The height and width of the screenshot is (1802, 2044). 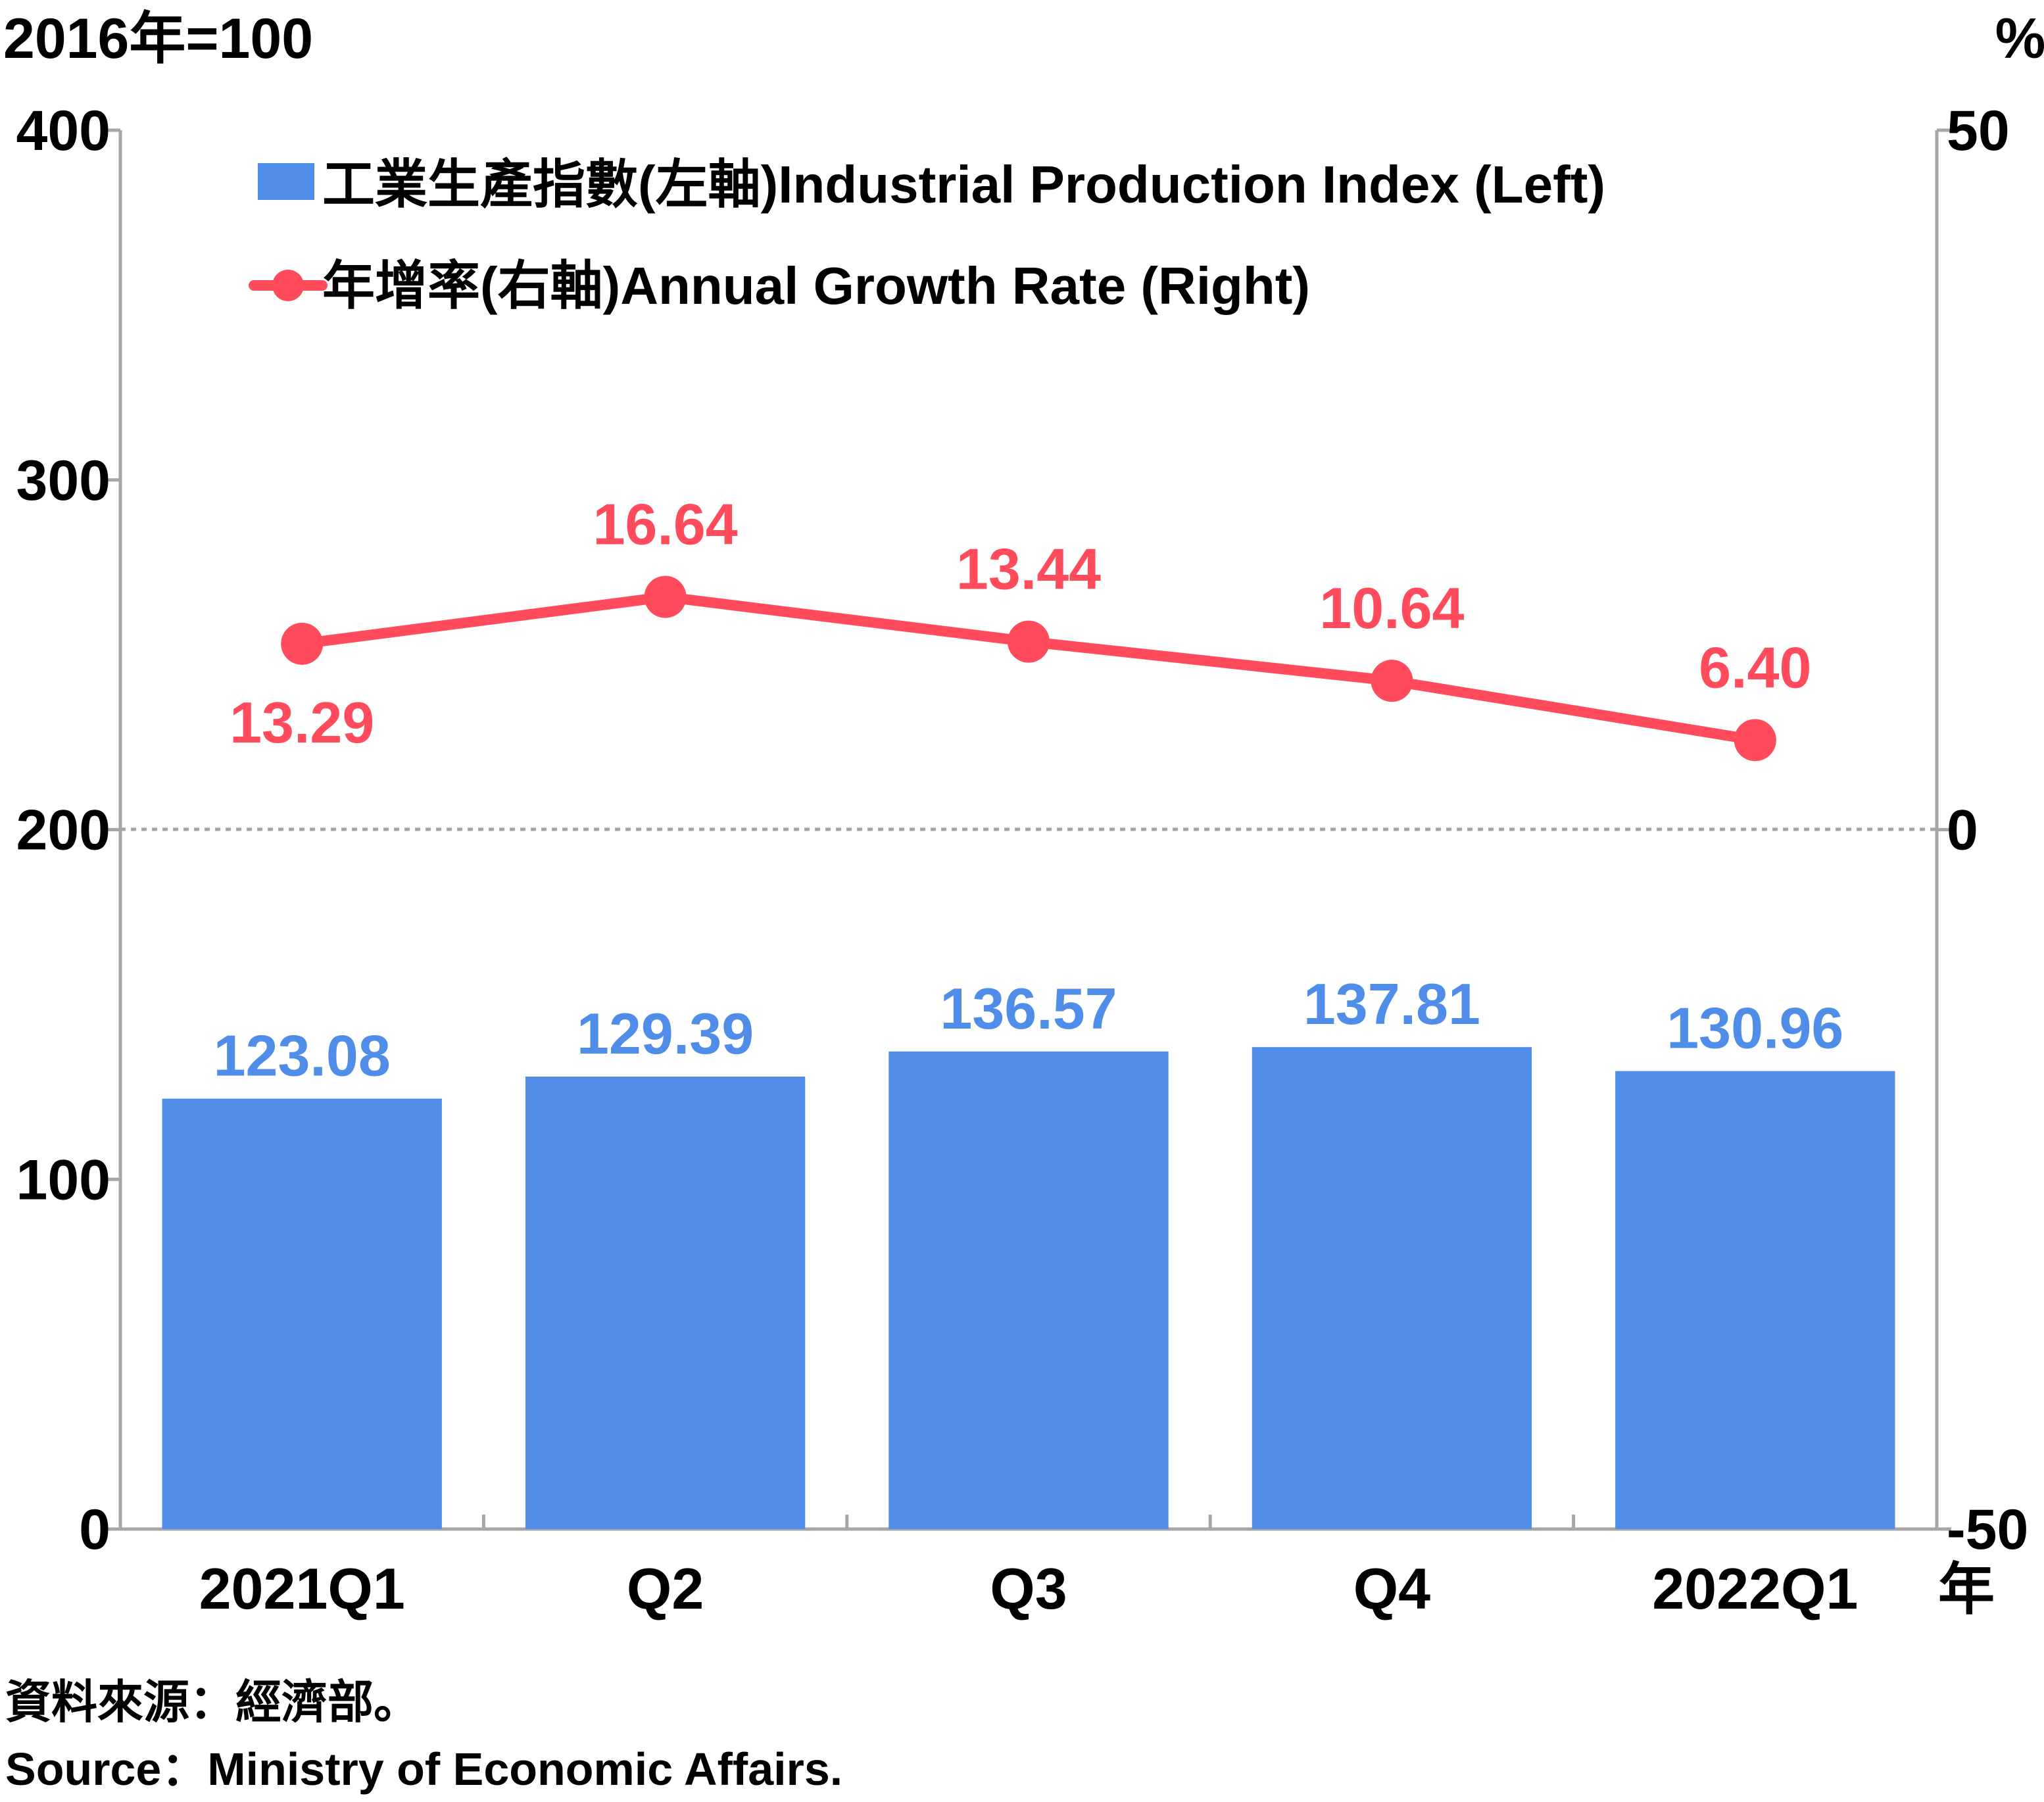 I want to click on left-axis-ticks: 0 100 200 300 400, so click(x=68, y=830).